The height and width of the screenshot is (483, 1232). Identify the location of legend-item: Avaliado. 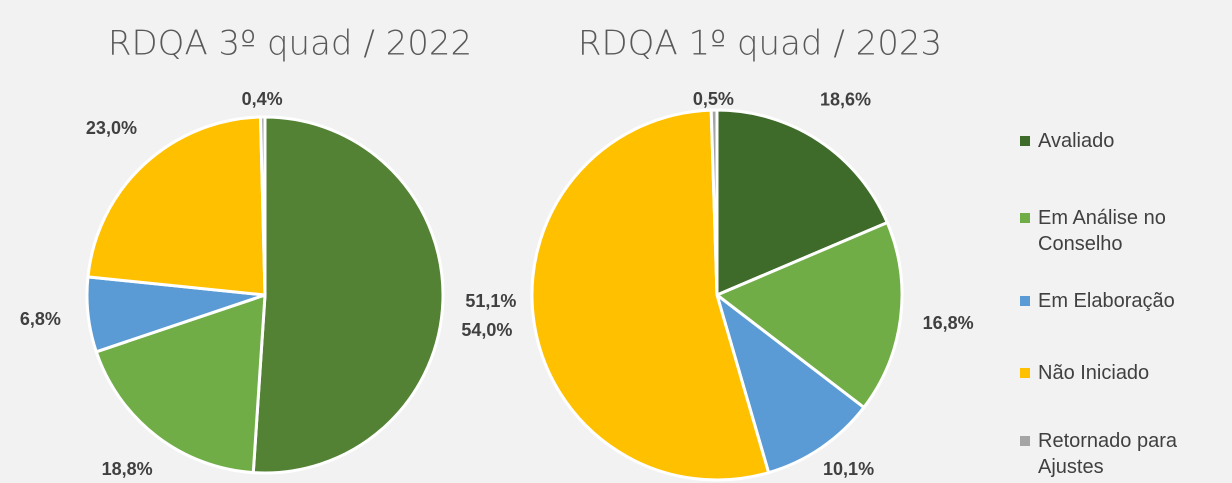
(1126, 141).